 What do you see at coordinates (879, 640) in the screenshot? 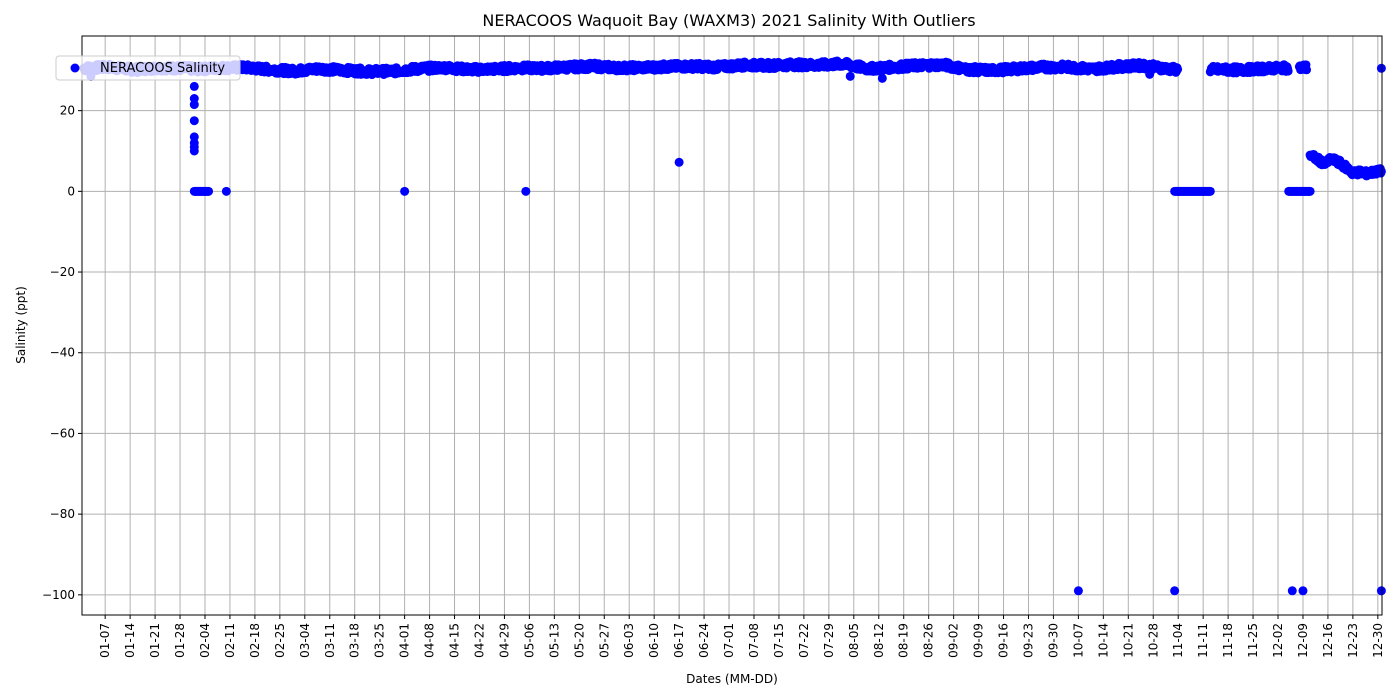
I see `x-tick-label: 08-12` at bounding box center [879, 640].